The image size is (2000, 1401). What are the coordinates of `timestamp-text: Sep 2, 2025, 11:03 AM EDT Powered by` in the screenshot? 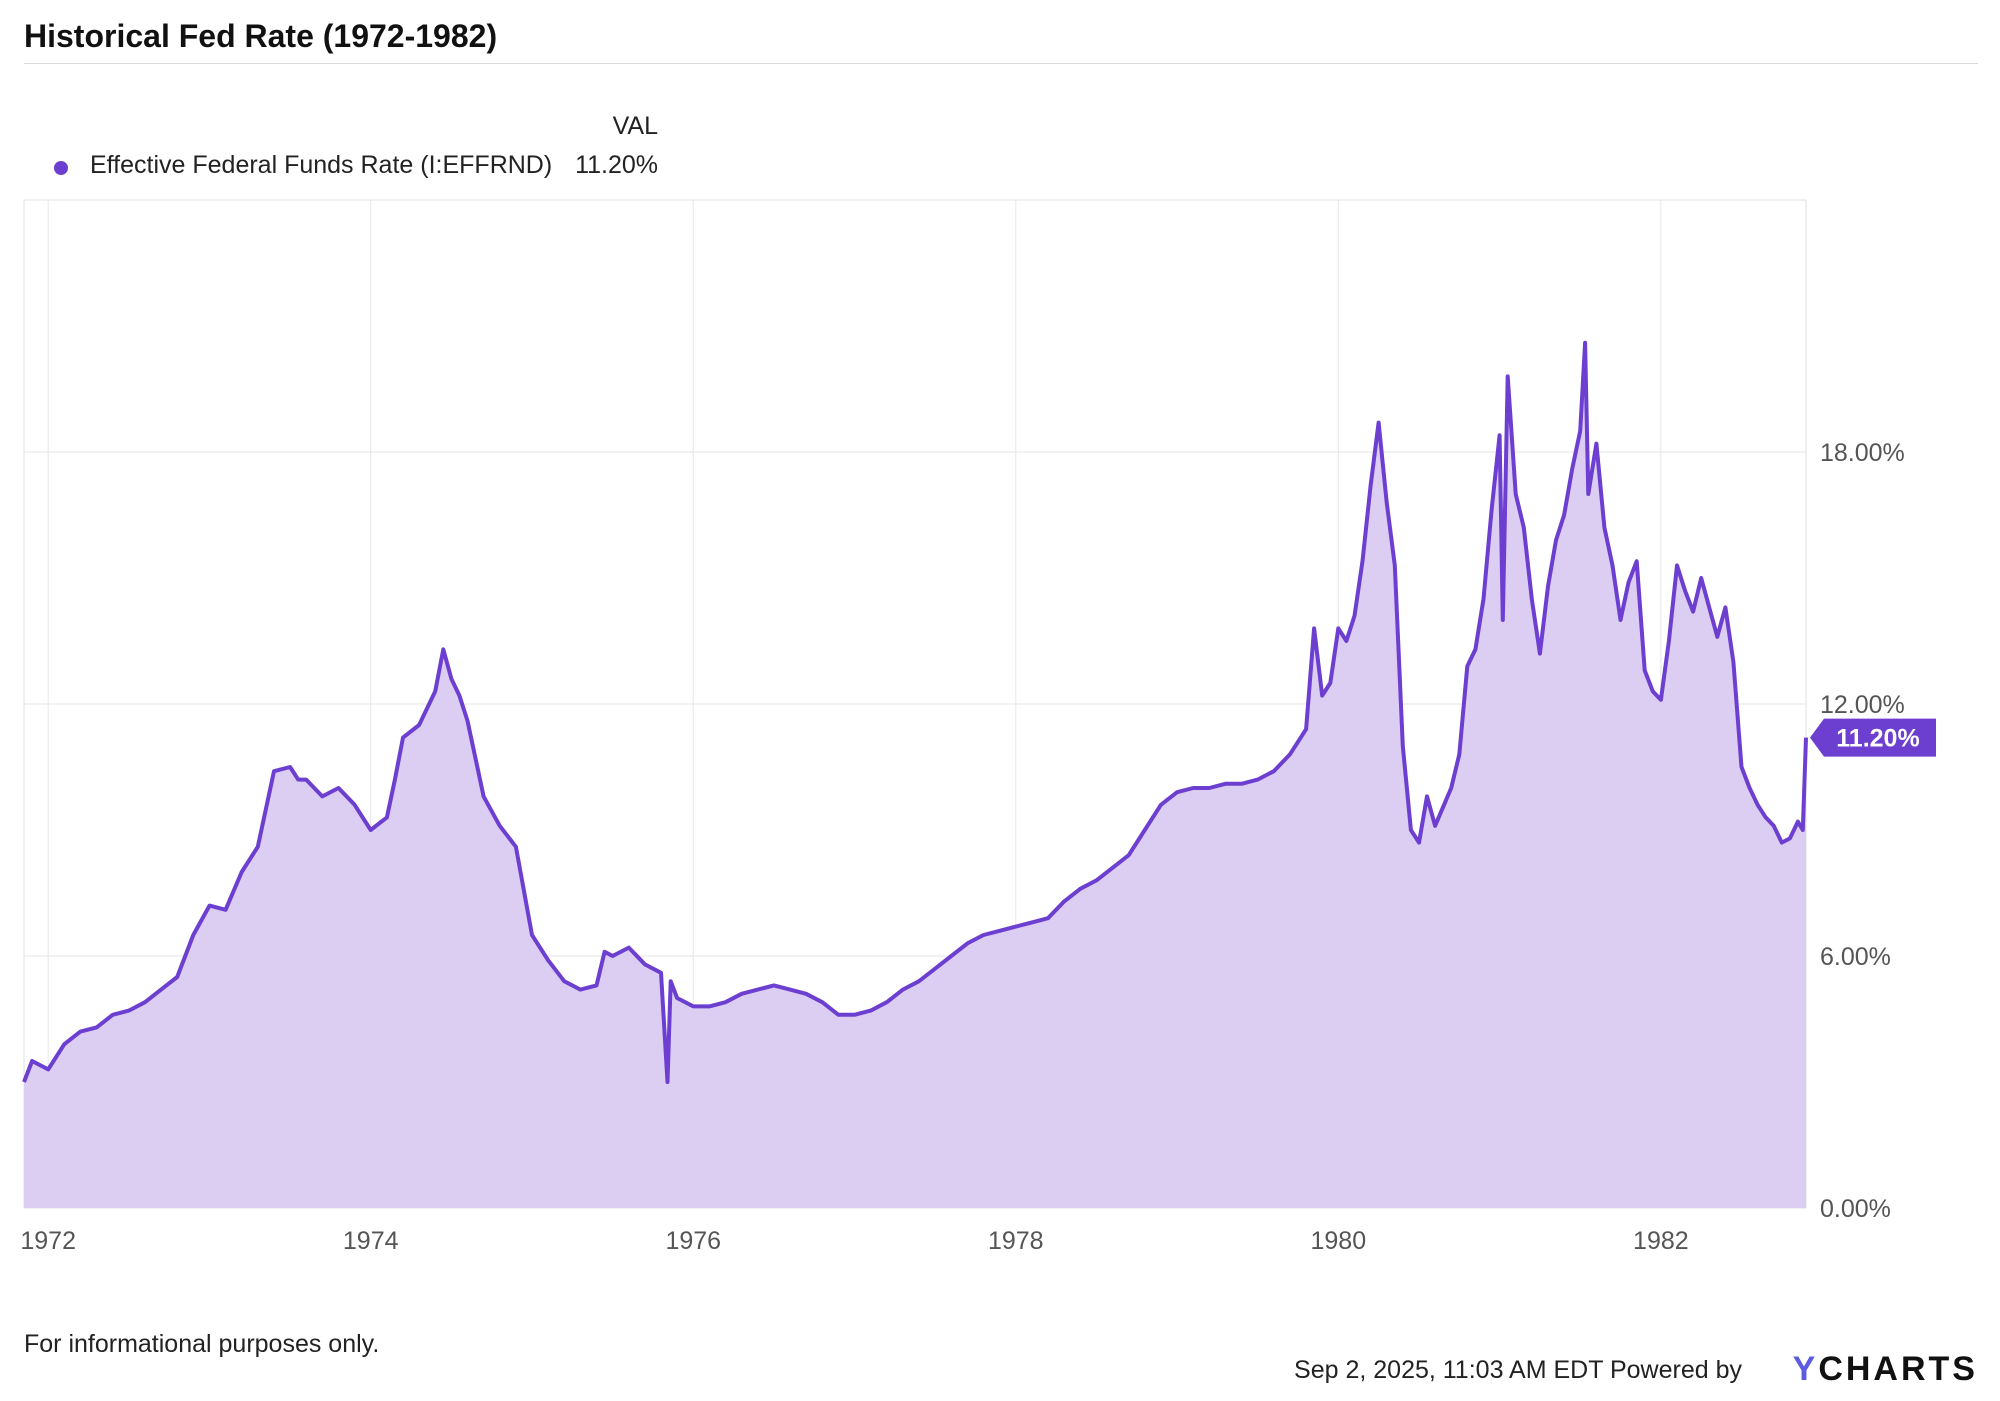 It's located at (1518, 1370).